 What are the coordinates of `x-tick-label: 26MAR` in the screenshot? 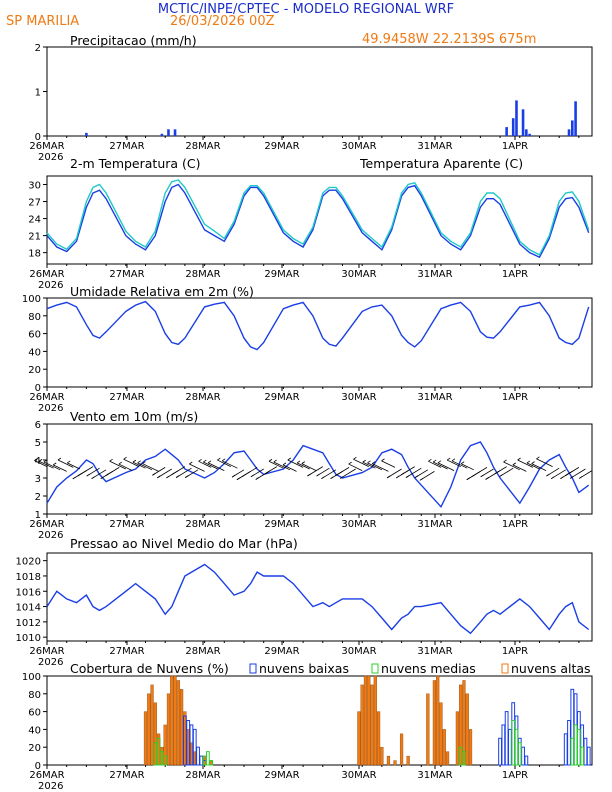 It's located at (46, 146).